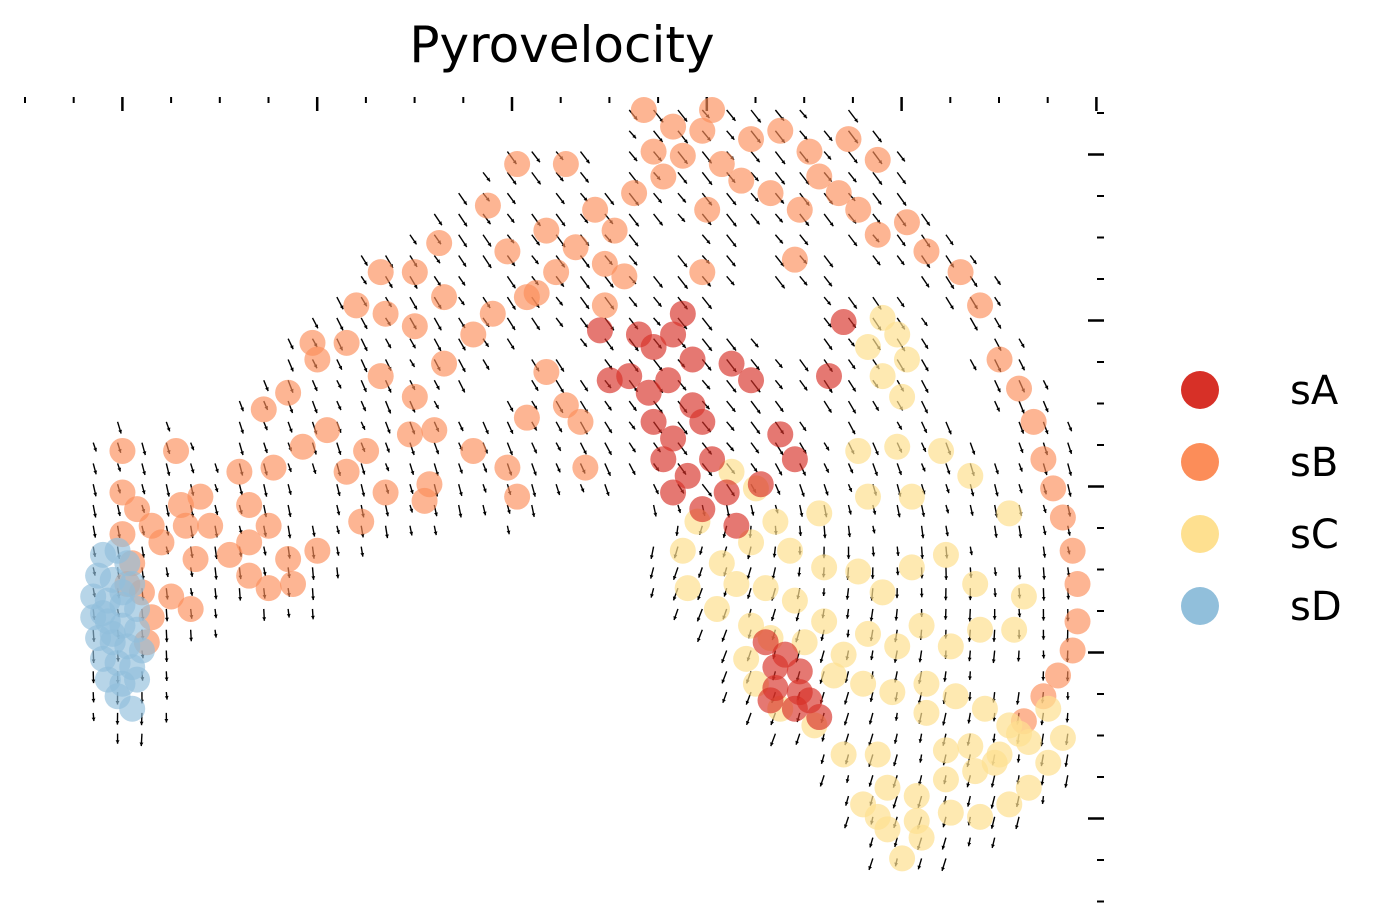  Describe the element at coordinates (112, 633) in the screenshot. I see `point-sD` at that location.